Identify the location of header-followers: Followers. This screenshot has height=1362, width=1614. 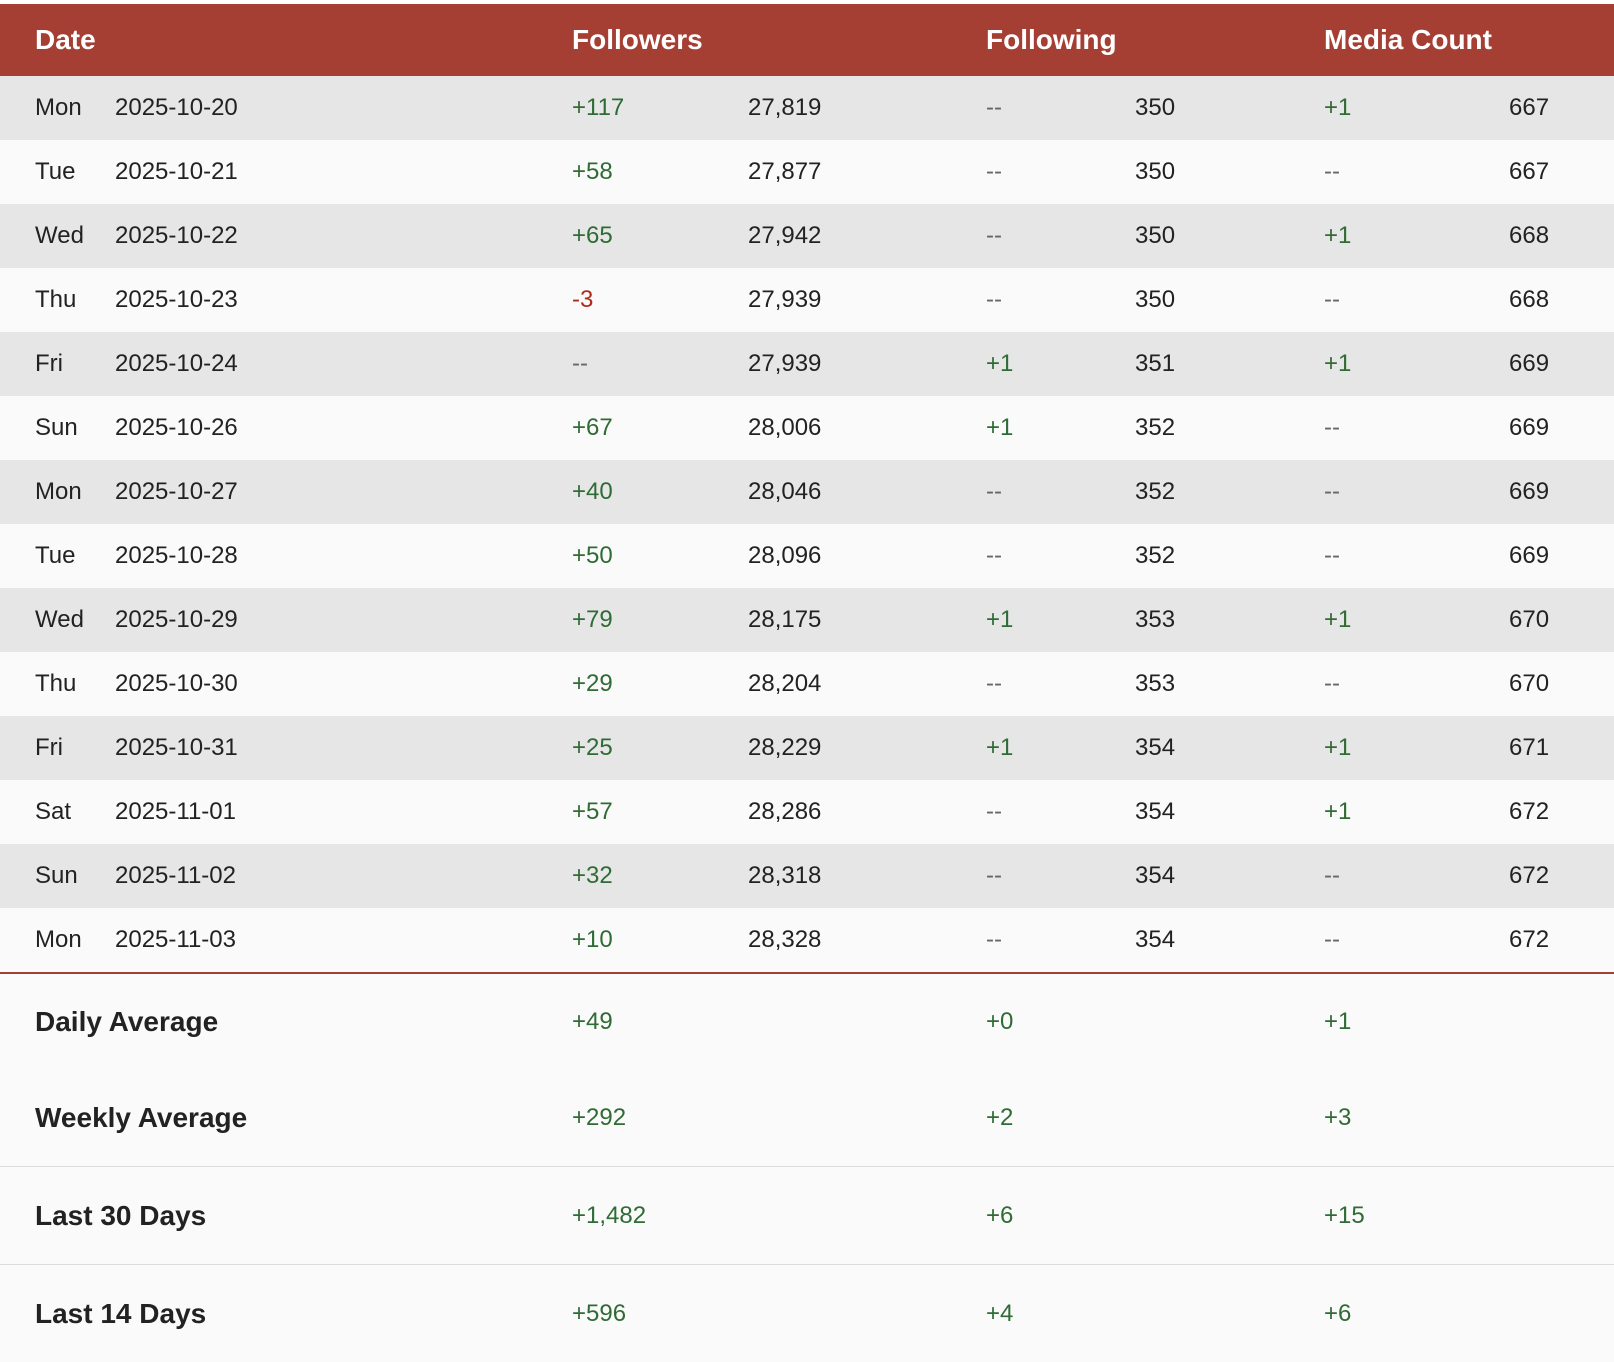
(637, 39).